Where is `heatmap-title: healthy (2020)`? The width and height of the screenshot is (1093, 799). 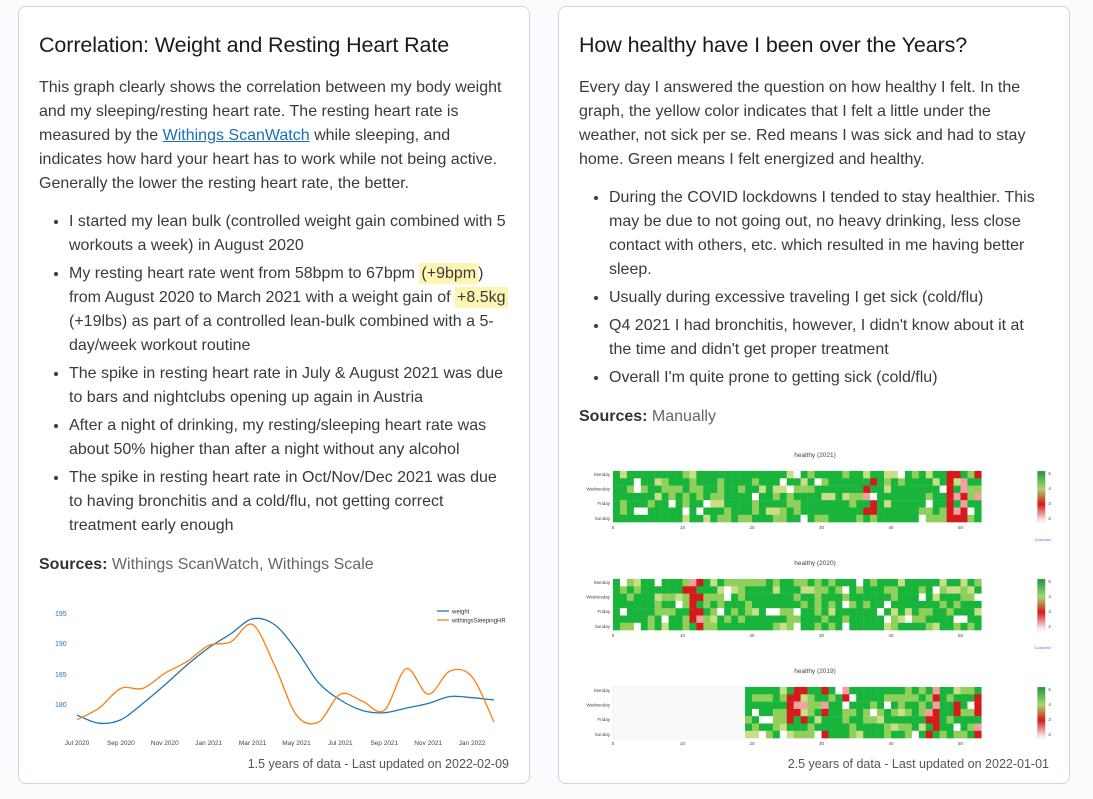 heatmap-title: healthy (2020) is located at coordinates (815, 563).